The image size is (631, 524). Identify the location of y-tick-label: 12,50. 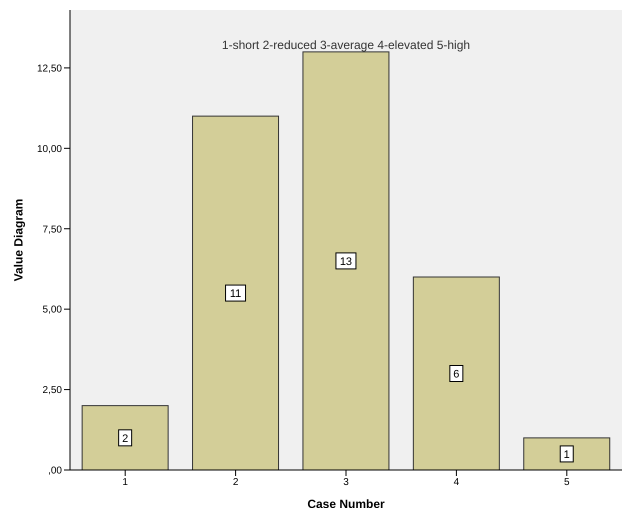
(49, 68).